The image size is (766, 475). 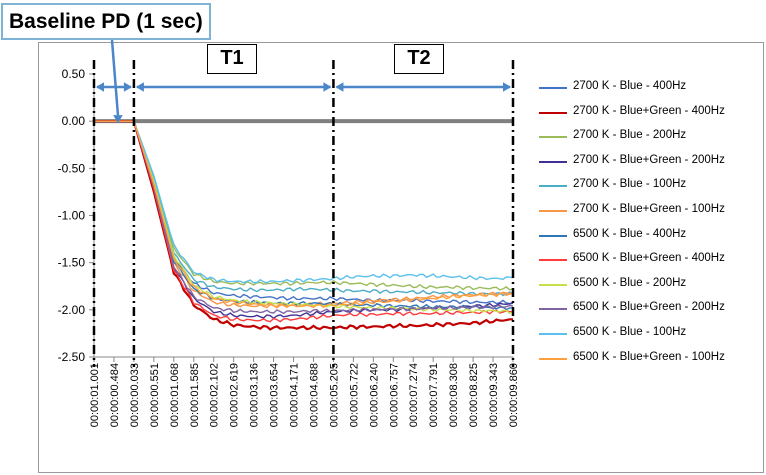 I want to click on legend-item: 2700 K - Blue+Green - 400Hz, so click(x=648, y=115).